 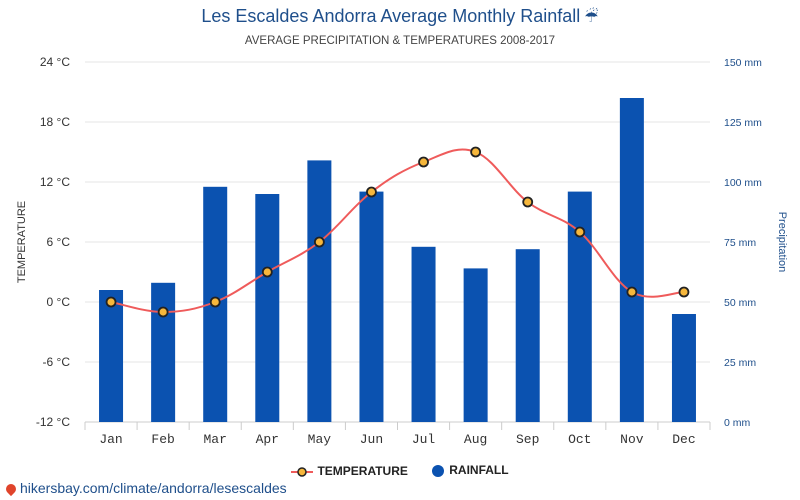 What do you see at coordinates (424, 439) in the screenshot?
I see `x-tick-label: Jul` at bounding box center [424, 439].